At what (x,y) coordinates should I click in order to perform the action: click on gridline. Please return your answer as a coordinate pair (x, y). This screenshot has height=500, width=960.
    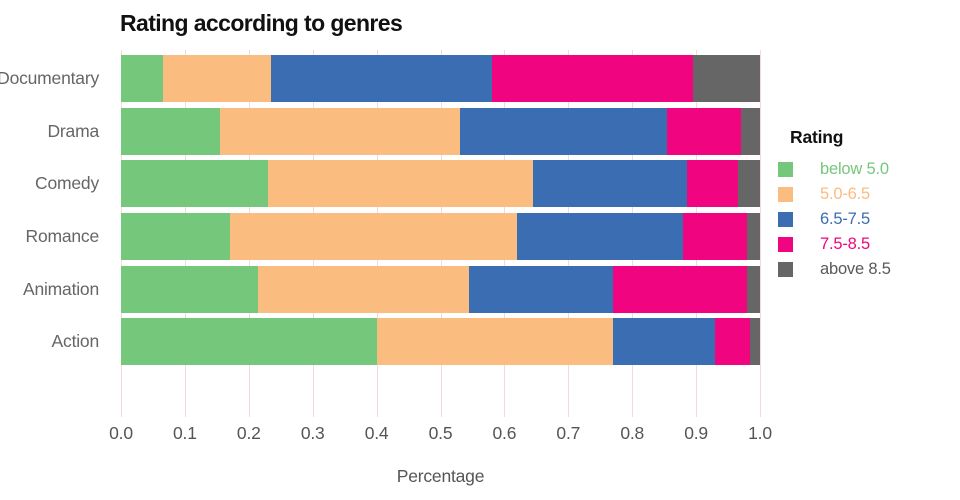
    Looking at the image, I should click on (760, 233).